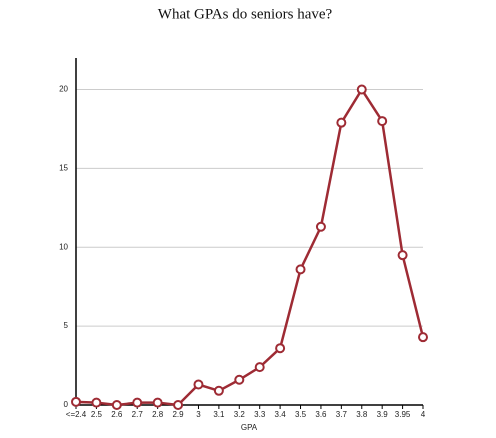  I want to click on x-tick-label: 3.8, so click(362, 414).